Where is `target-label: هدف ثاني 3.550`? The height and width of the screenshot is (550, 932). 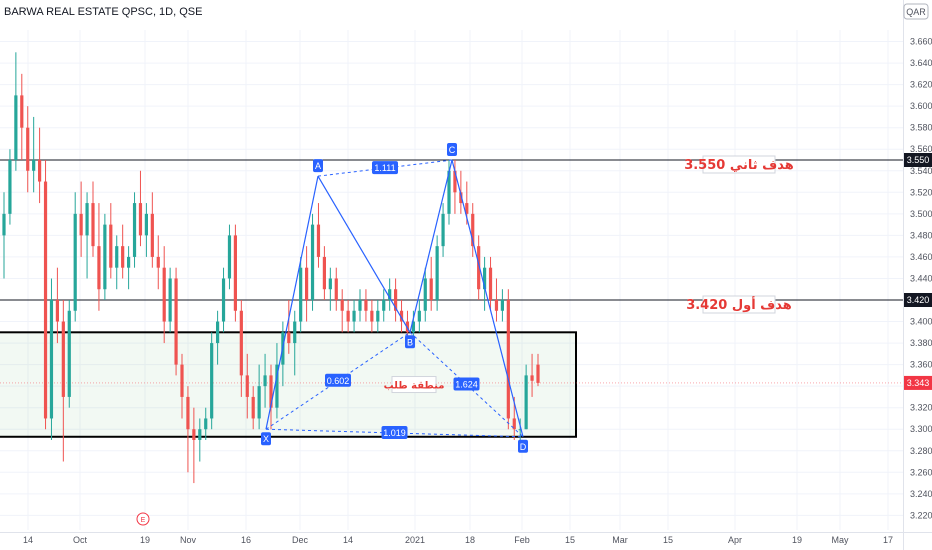 target-label: هدف ثاني 3.550 is located at coordinates (739, 164).